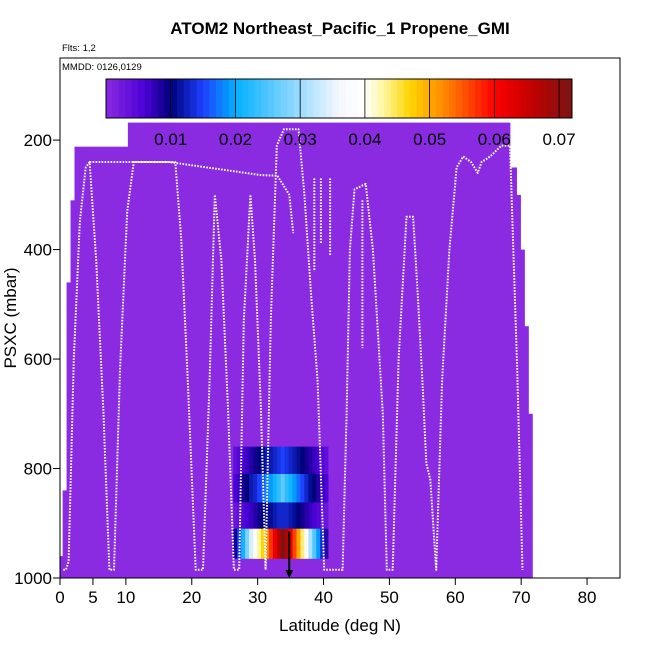 The height and width of the screenshot is (655, 650). I want to click on x-tick-label: 60, so click(455, 597).